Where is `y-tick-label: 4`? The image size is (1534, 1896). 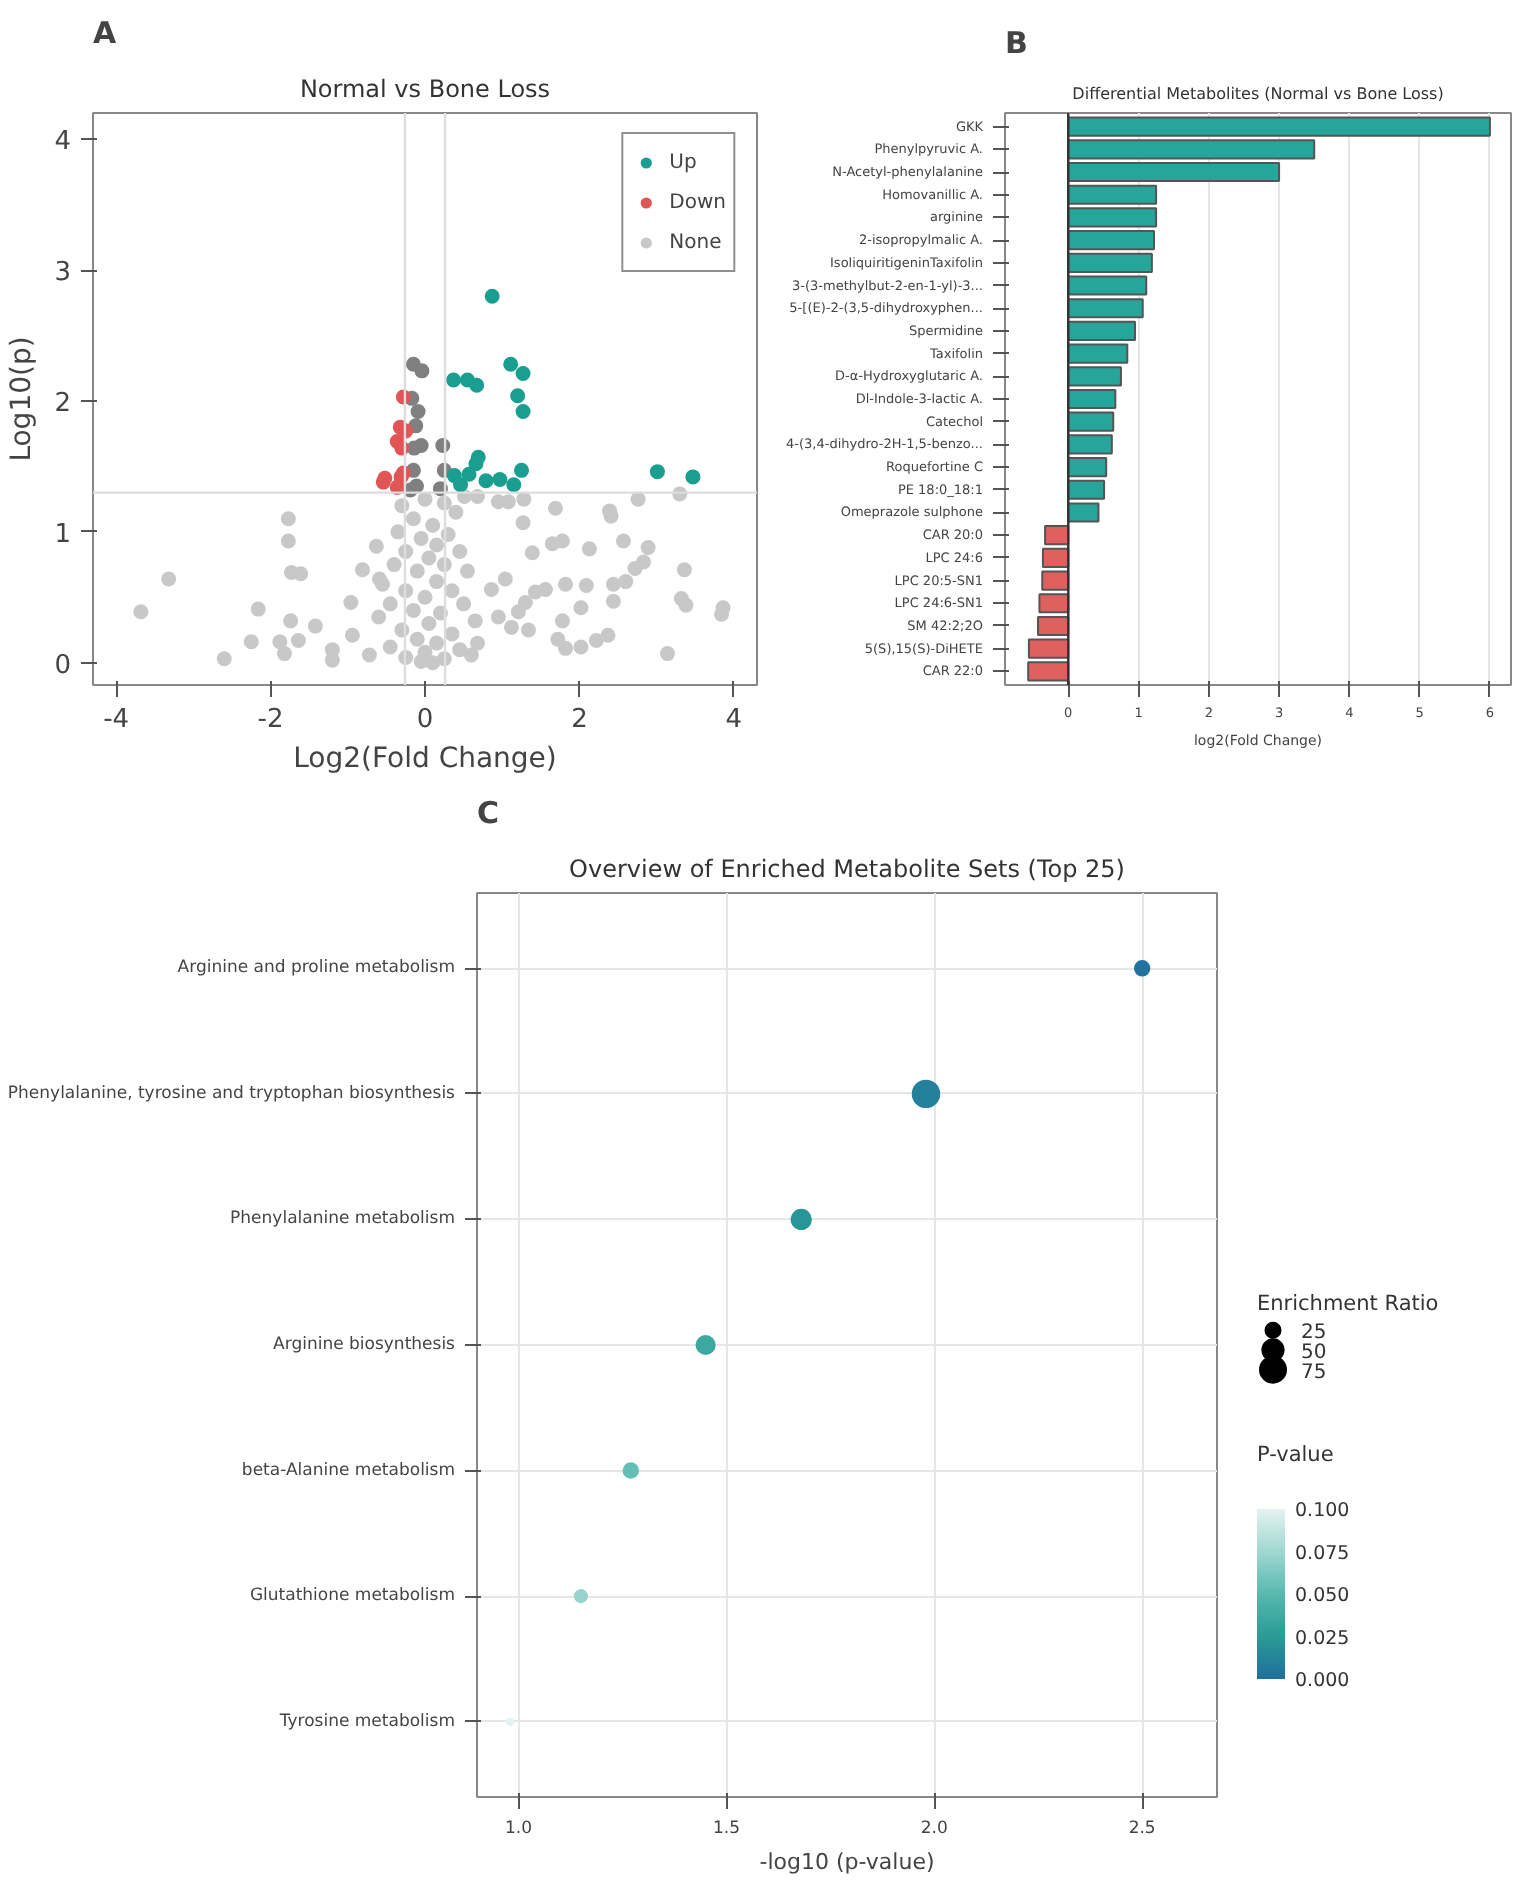 y-tick-label: 4 is located at coordinates (63, 142).